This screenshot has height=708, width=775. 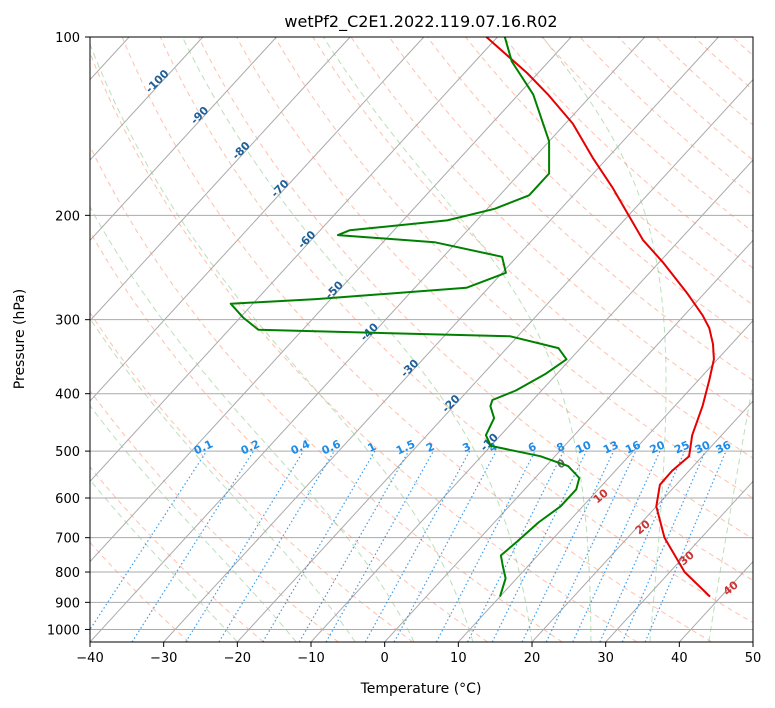 I want to click on x-tick-label: 30, so click(x=605, y=658).